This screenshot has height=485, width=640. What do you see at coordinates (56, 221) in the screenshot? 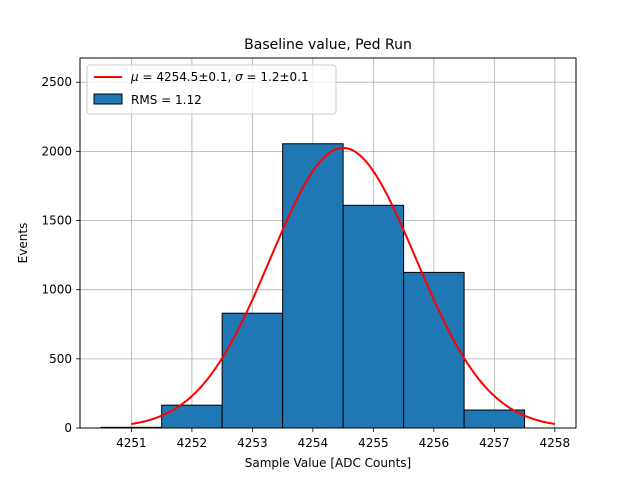
I see `y-tick-label: 1500` at bounding box center [56, 221].